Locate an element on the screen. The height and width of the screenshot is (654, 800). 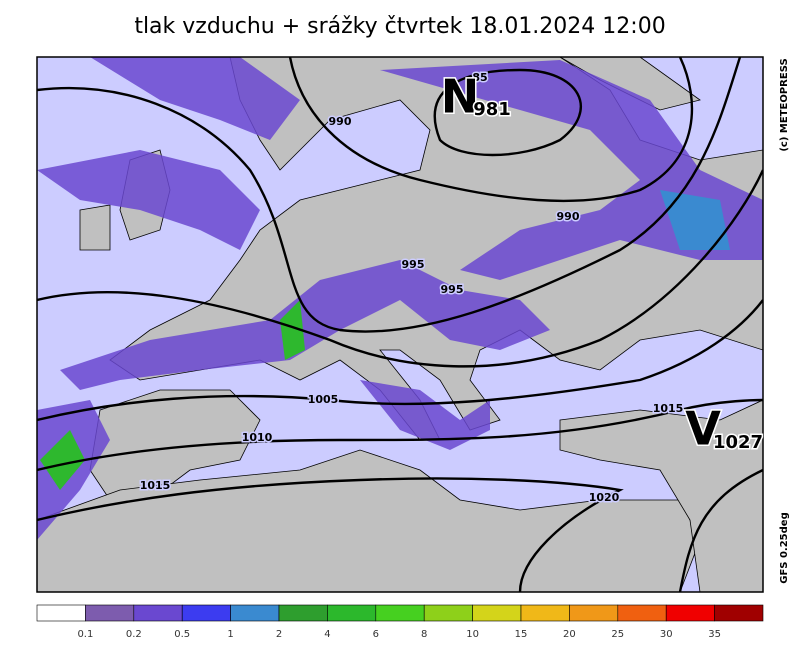
legend-label: 0.2 is located at coordinates (134, 634).